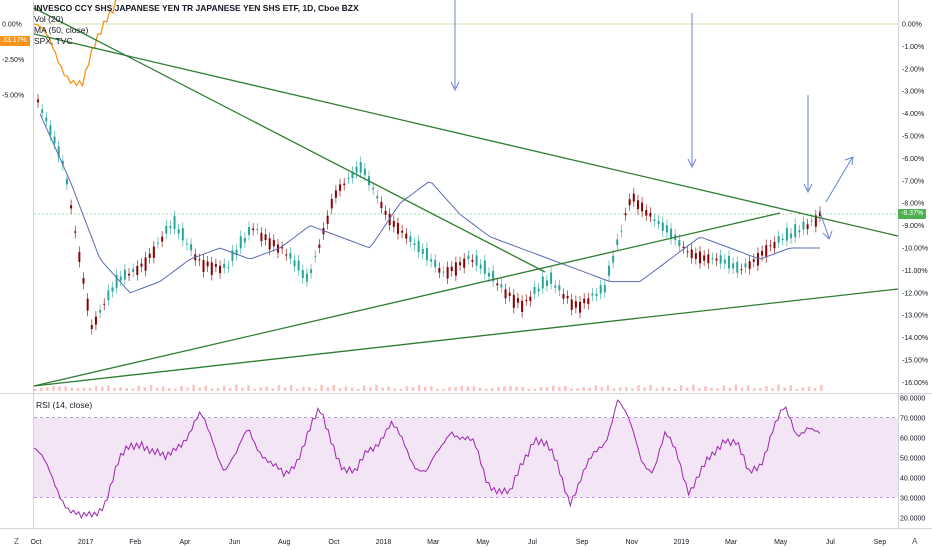 The height and width of the screenshot is (550, 932). What do you see at coordinates (913, 226) in the screenshot?
I see `right-axis-tick: -9.00%` at bounding box center [913, 226].